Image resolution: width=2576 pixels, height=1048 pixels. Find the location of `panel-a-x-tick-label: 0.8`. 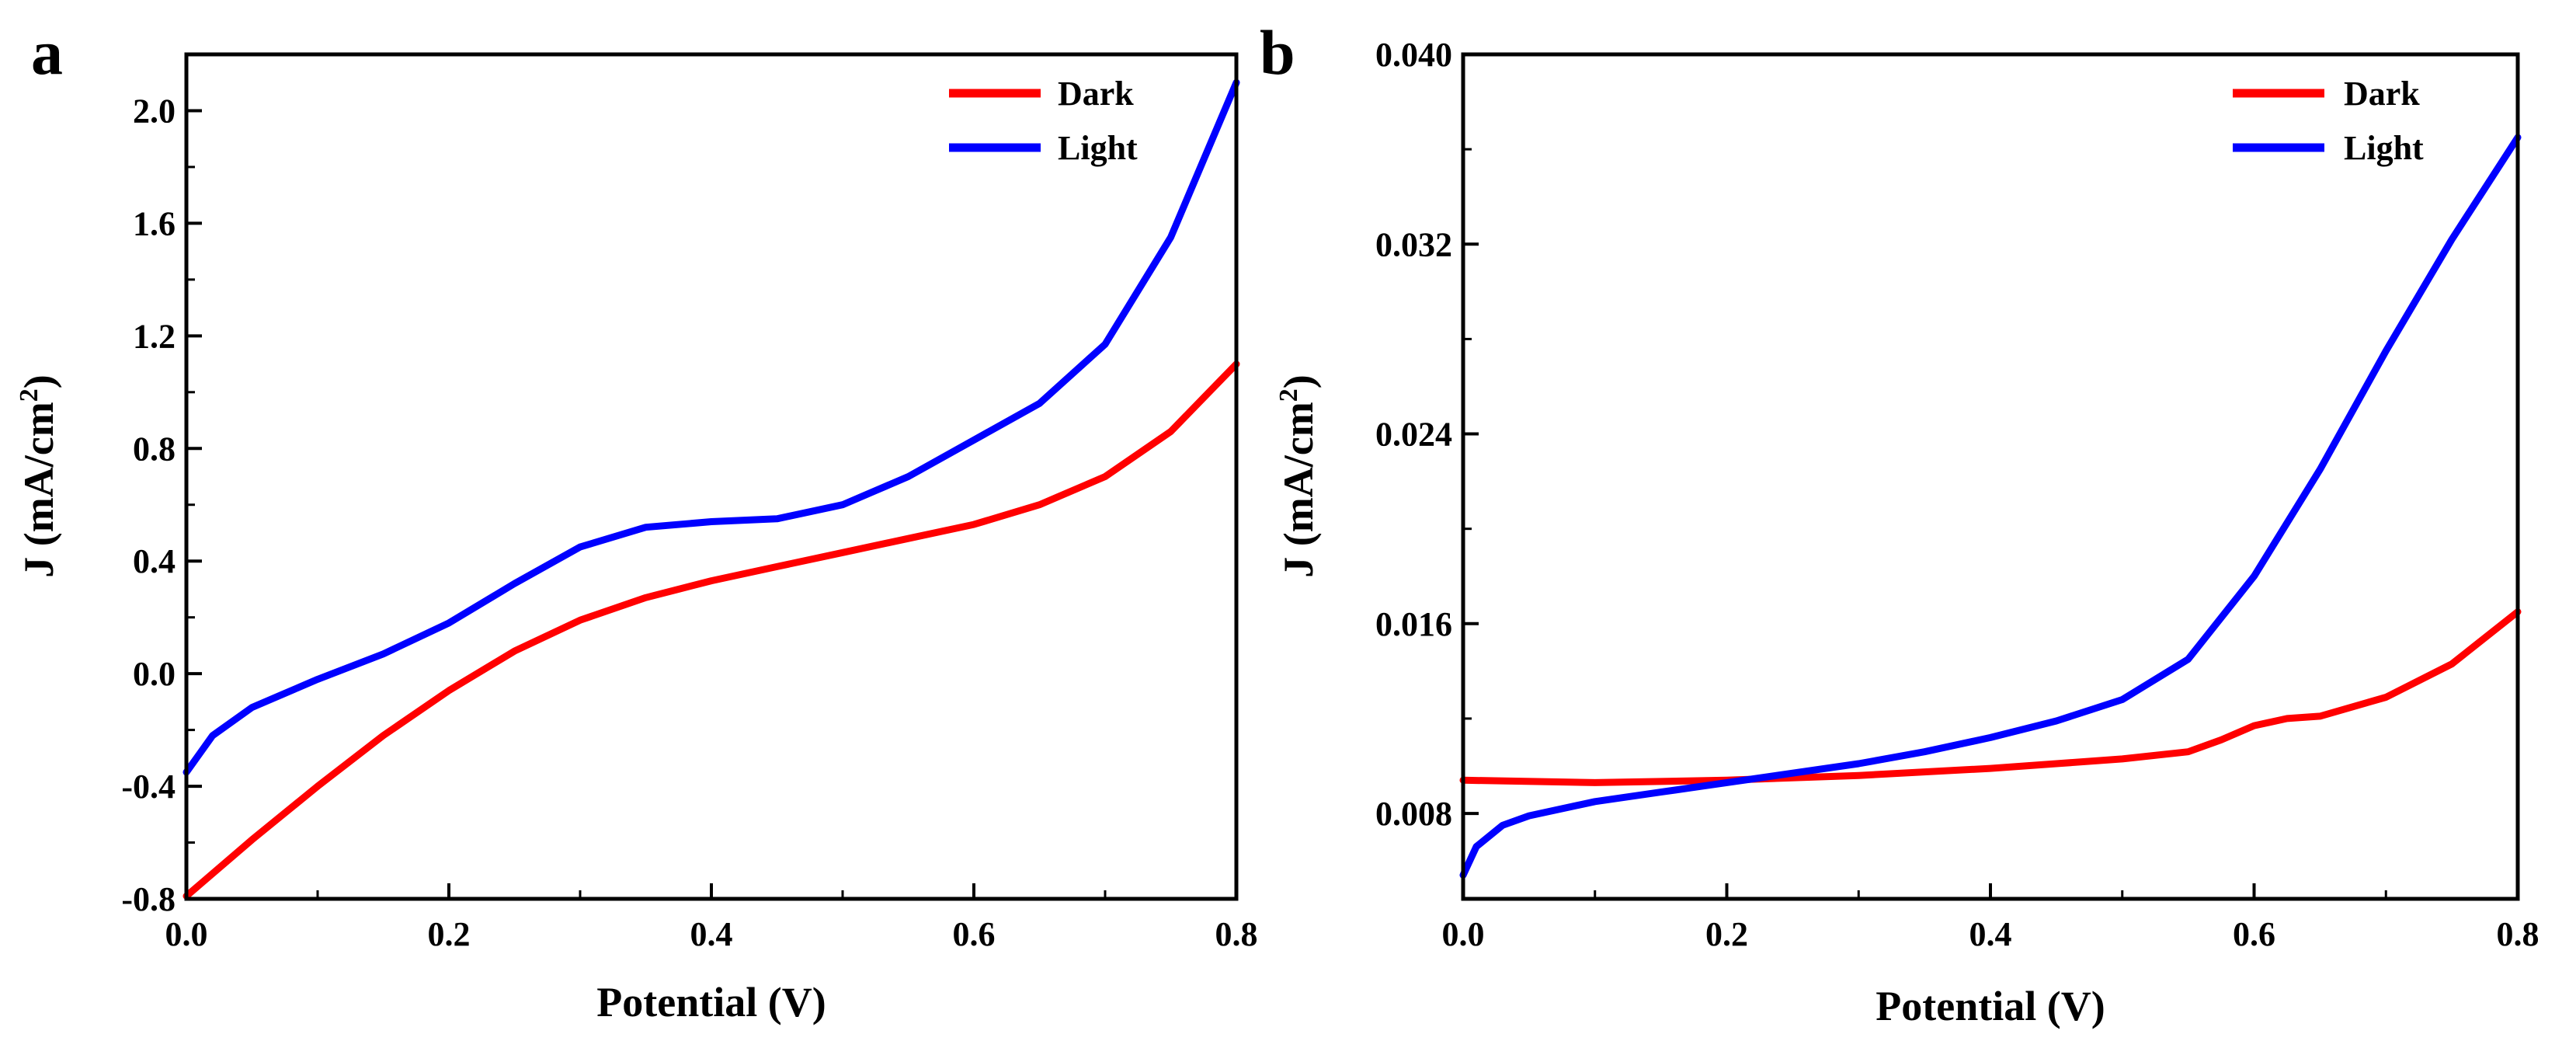

panel-a-x-tick-label: 0.8 is located at coordinates (1236, 934).